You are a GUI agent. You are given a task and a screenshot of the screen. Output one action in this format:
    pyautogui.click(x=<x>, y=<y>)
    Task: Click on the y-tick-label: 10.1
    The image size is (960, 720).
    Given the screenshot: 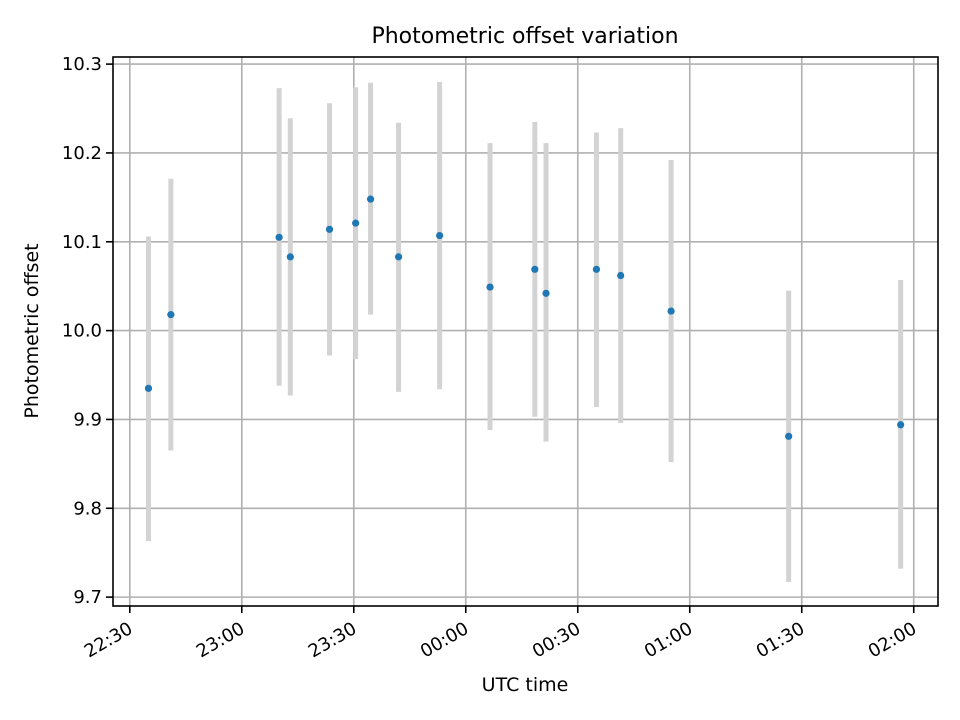 What is the action you would take?
    pyautogui.click(x=82, y=242)
    